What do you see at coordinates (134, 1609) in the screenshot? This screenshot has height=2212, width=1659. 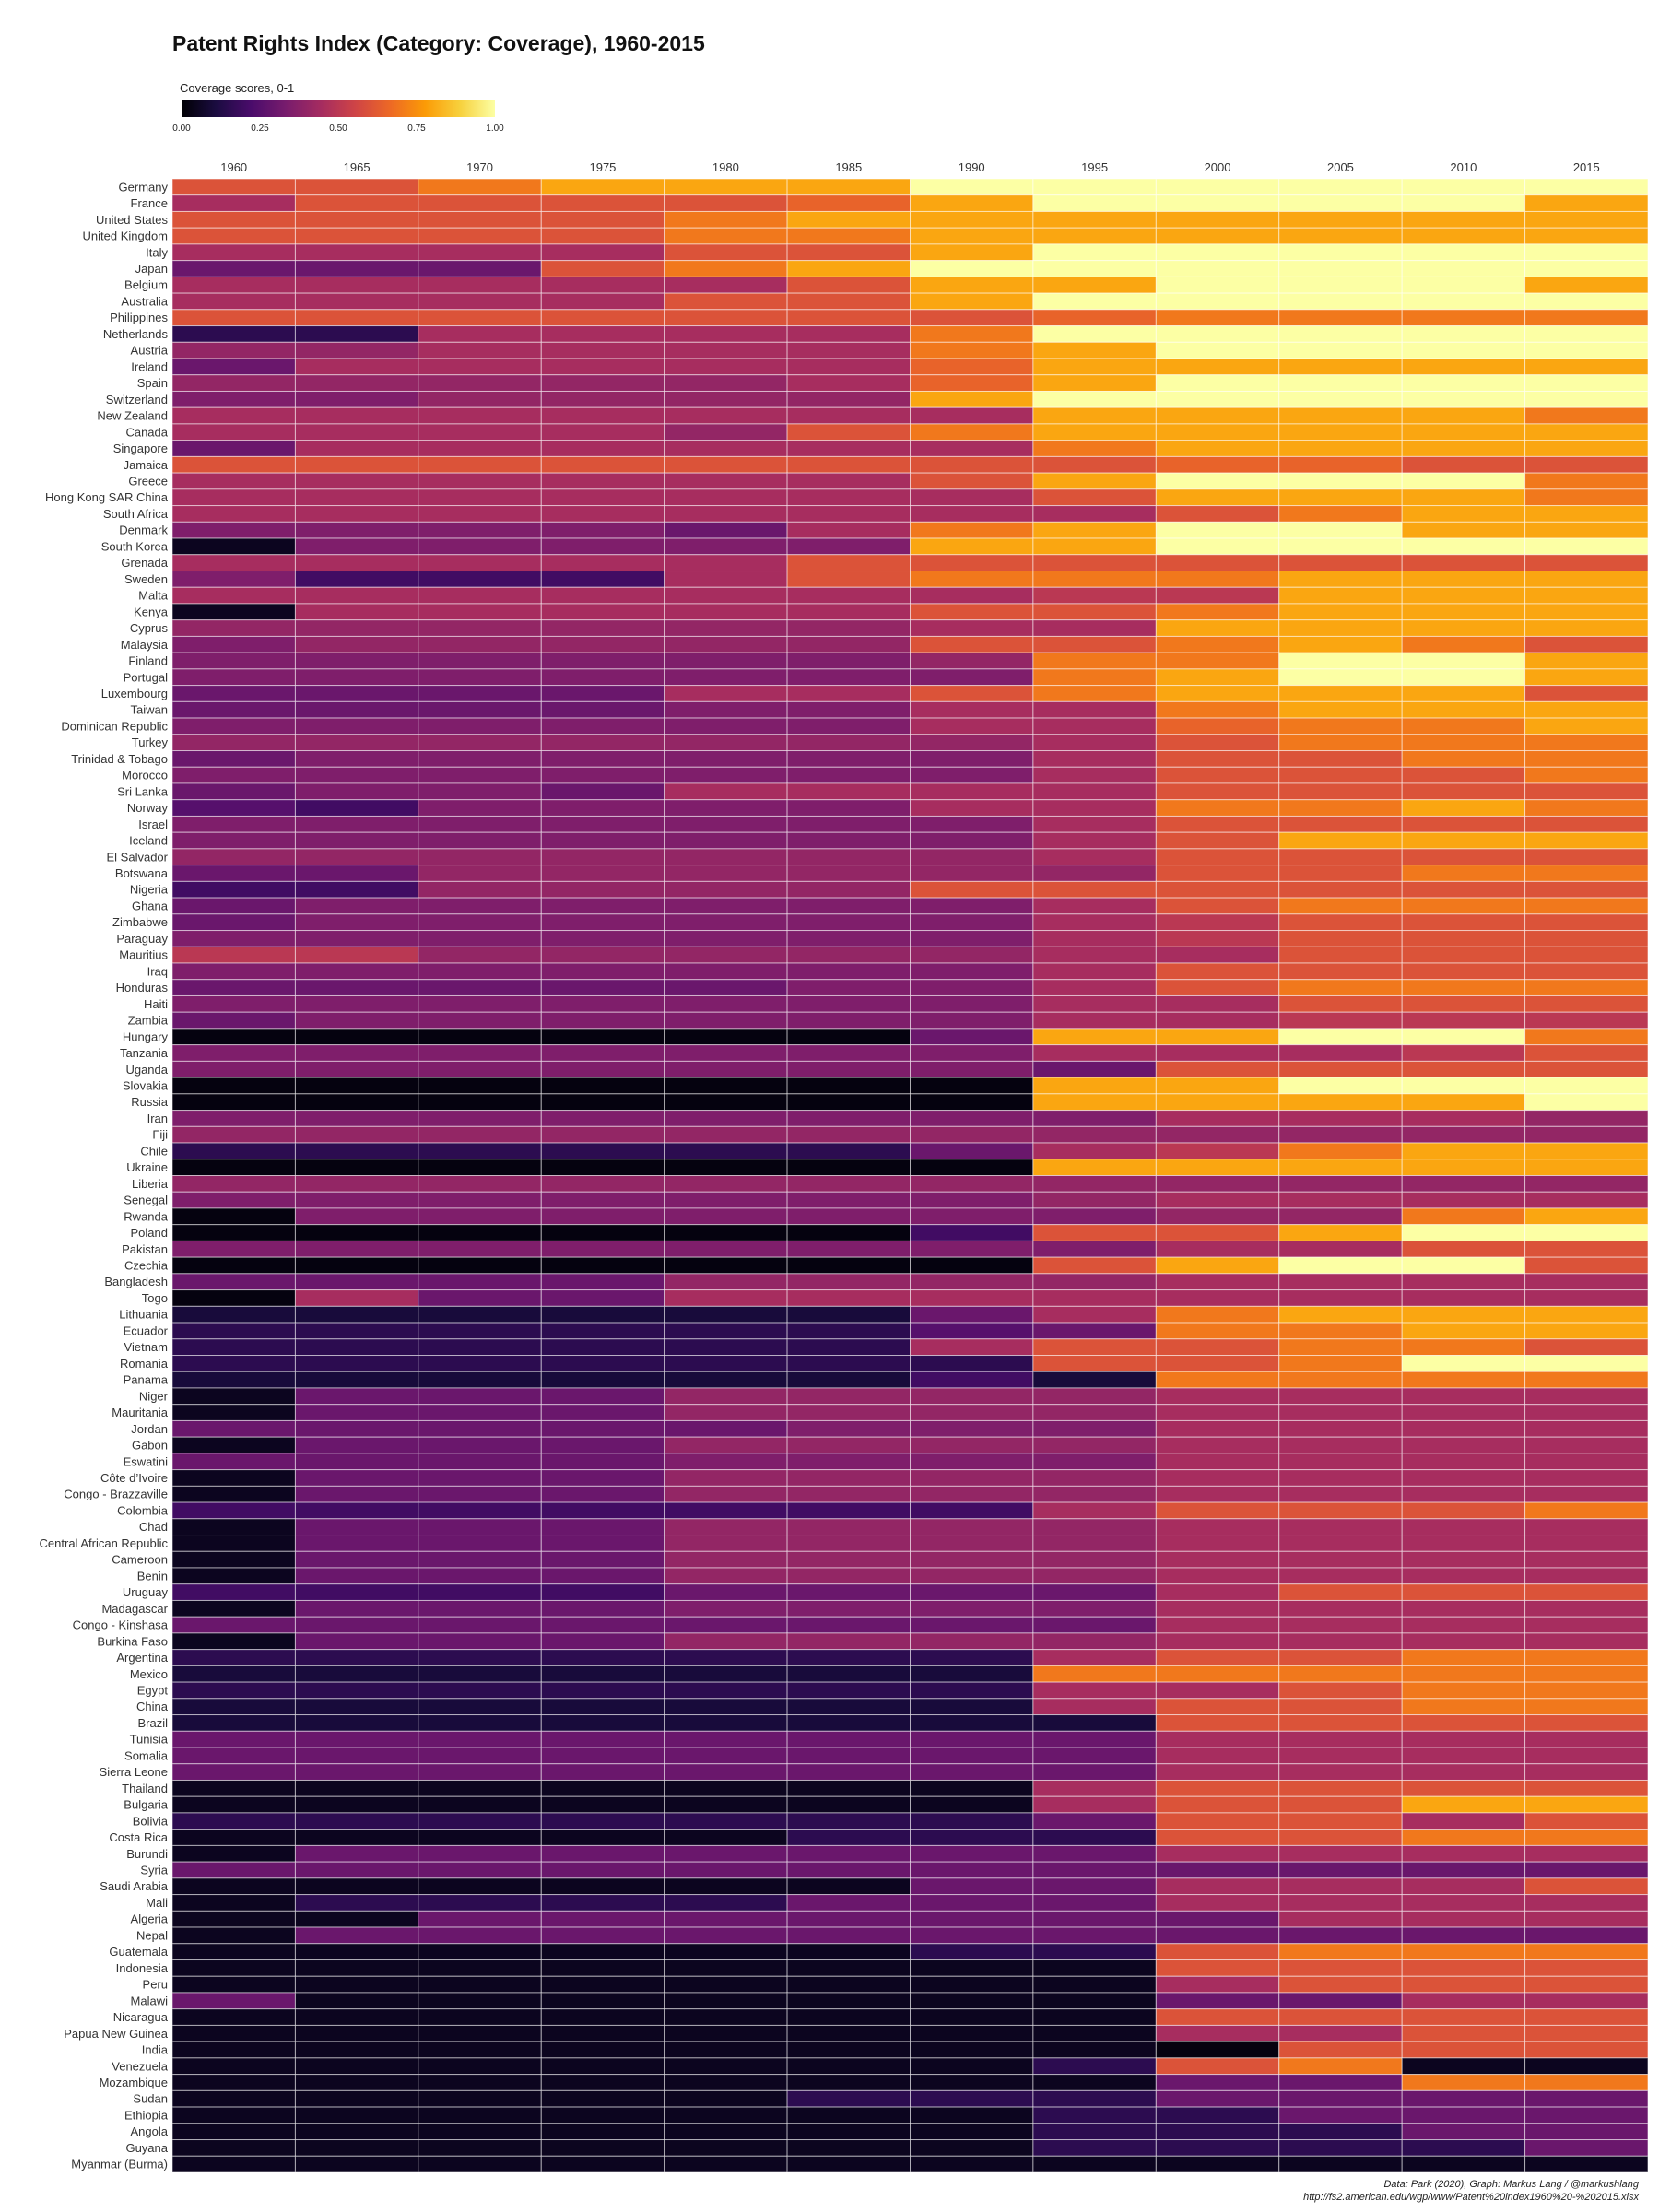 I see `y-tick-label: Madagascar` at bounding box center [134, 1609].